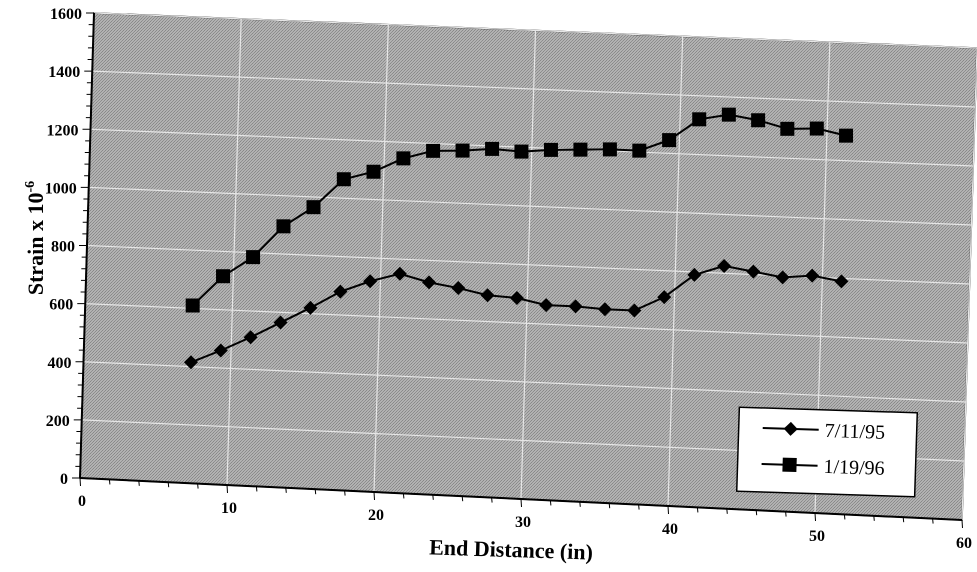 The width and height of the screenshot is (977, 572). What do you see at coordinates (60, 363) in the screenshot?
I see `y-tick-label: 400` at bounding box center [60, 363].